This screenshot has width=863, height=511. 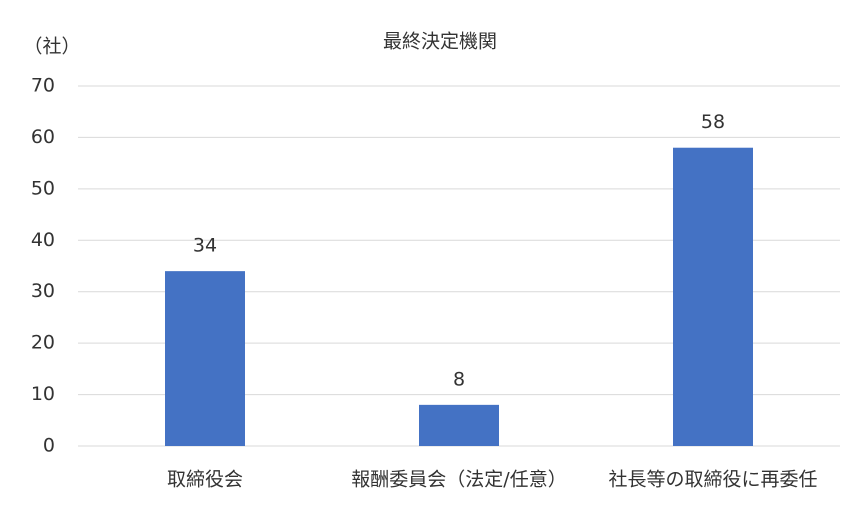 What do you see at coordinates (440, 42) in the screenshot?
I see `chart-title: 最終決定機関` at bounding box center [440, 42].